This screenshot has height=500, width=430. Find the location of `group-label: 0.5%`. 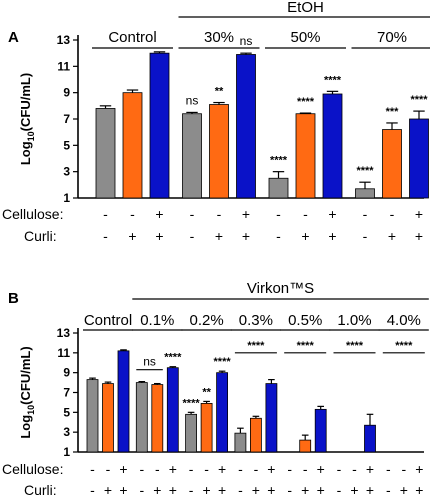

group-label: 0.5% is located at coordinates (305, 320).